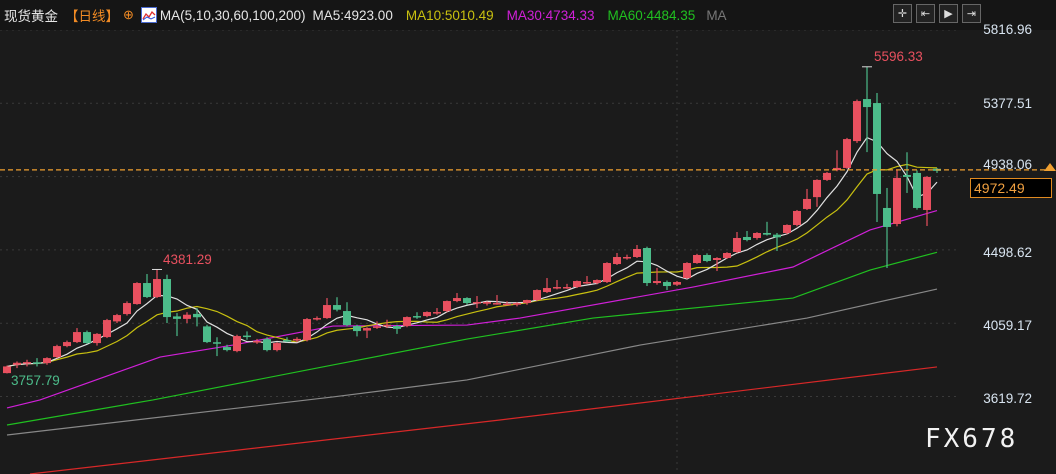 Image resolution: width=1056 pixels, height=474 pixels. What do you see at coordinates (128, 14) in the screenshot?
I see `add-indicator-icon: ⊕` at bounding box center [128, 14].